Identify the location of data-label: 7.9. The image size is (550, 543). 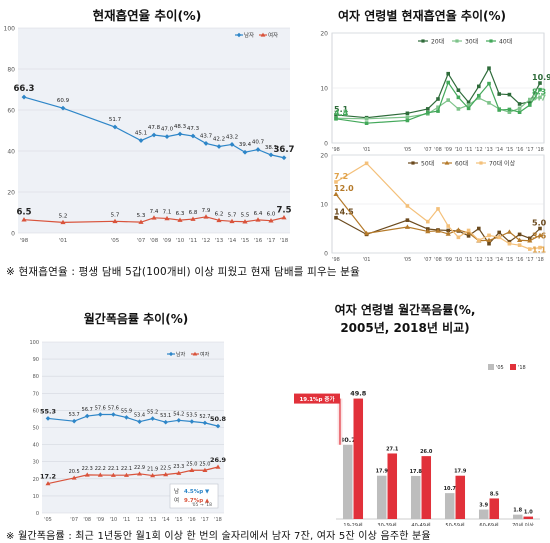
(206, 211).